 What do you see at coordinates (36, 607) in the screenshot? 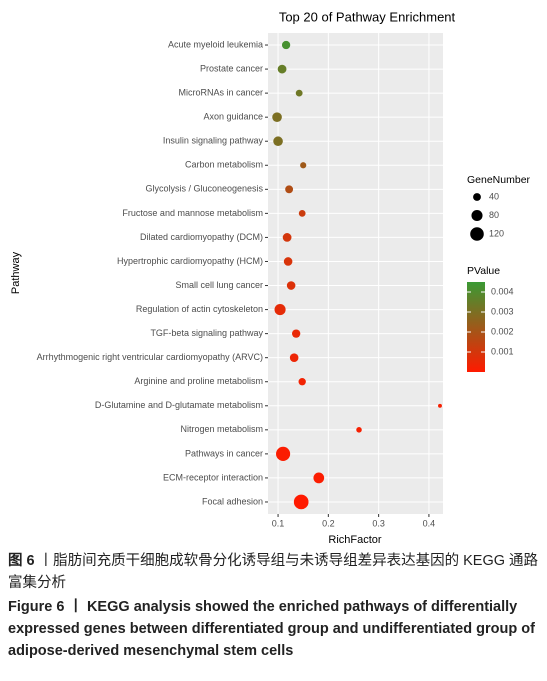
I see `caption-en-label: Figure 6` at bounding box center [36, 607].